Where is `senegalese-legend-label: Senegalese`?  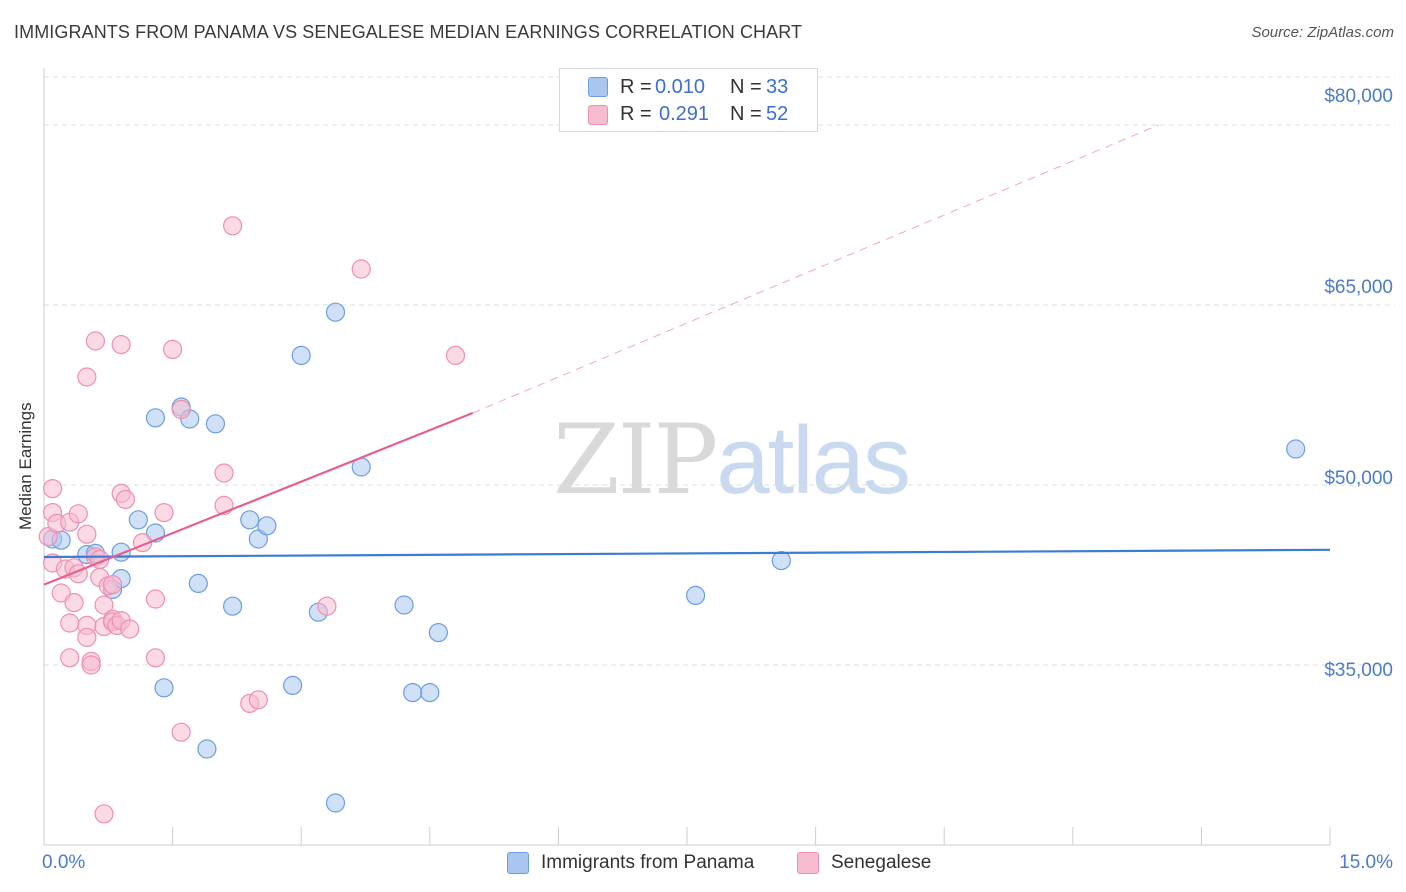
senegalese-legend-label: Senegalese is located at coordinates (881, 862).